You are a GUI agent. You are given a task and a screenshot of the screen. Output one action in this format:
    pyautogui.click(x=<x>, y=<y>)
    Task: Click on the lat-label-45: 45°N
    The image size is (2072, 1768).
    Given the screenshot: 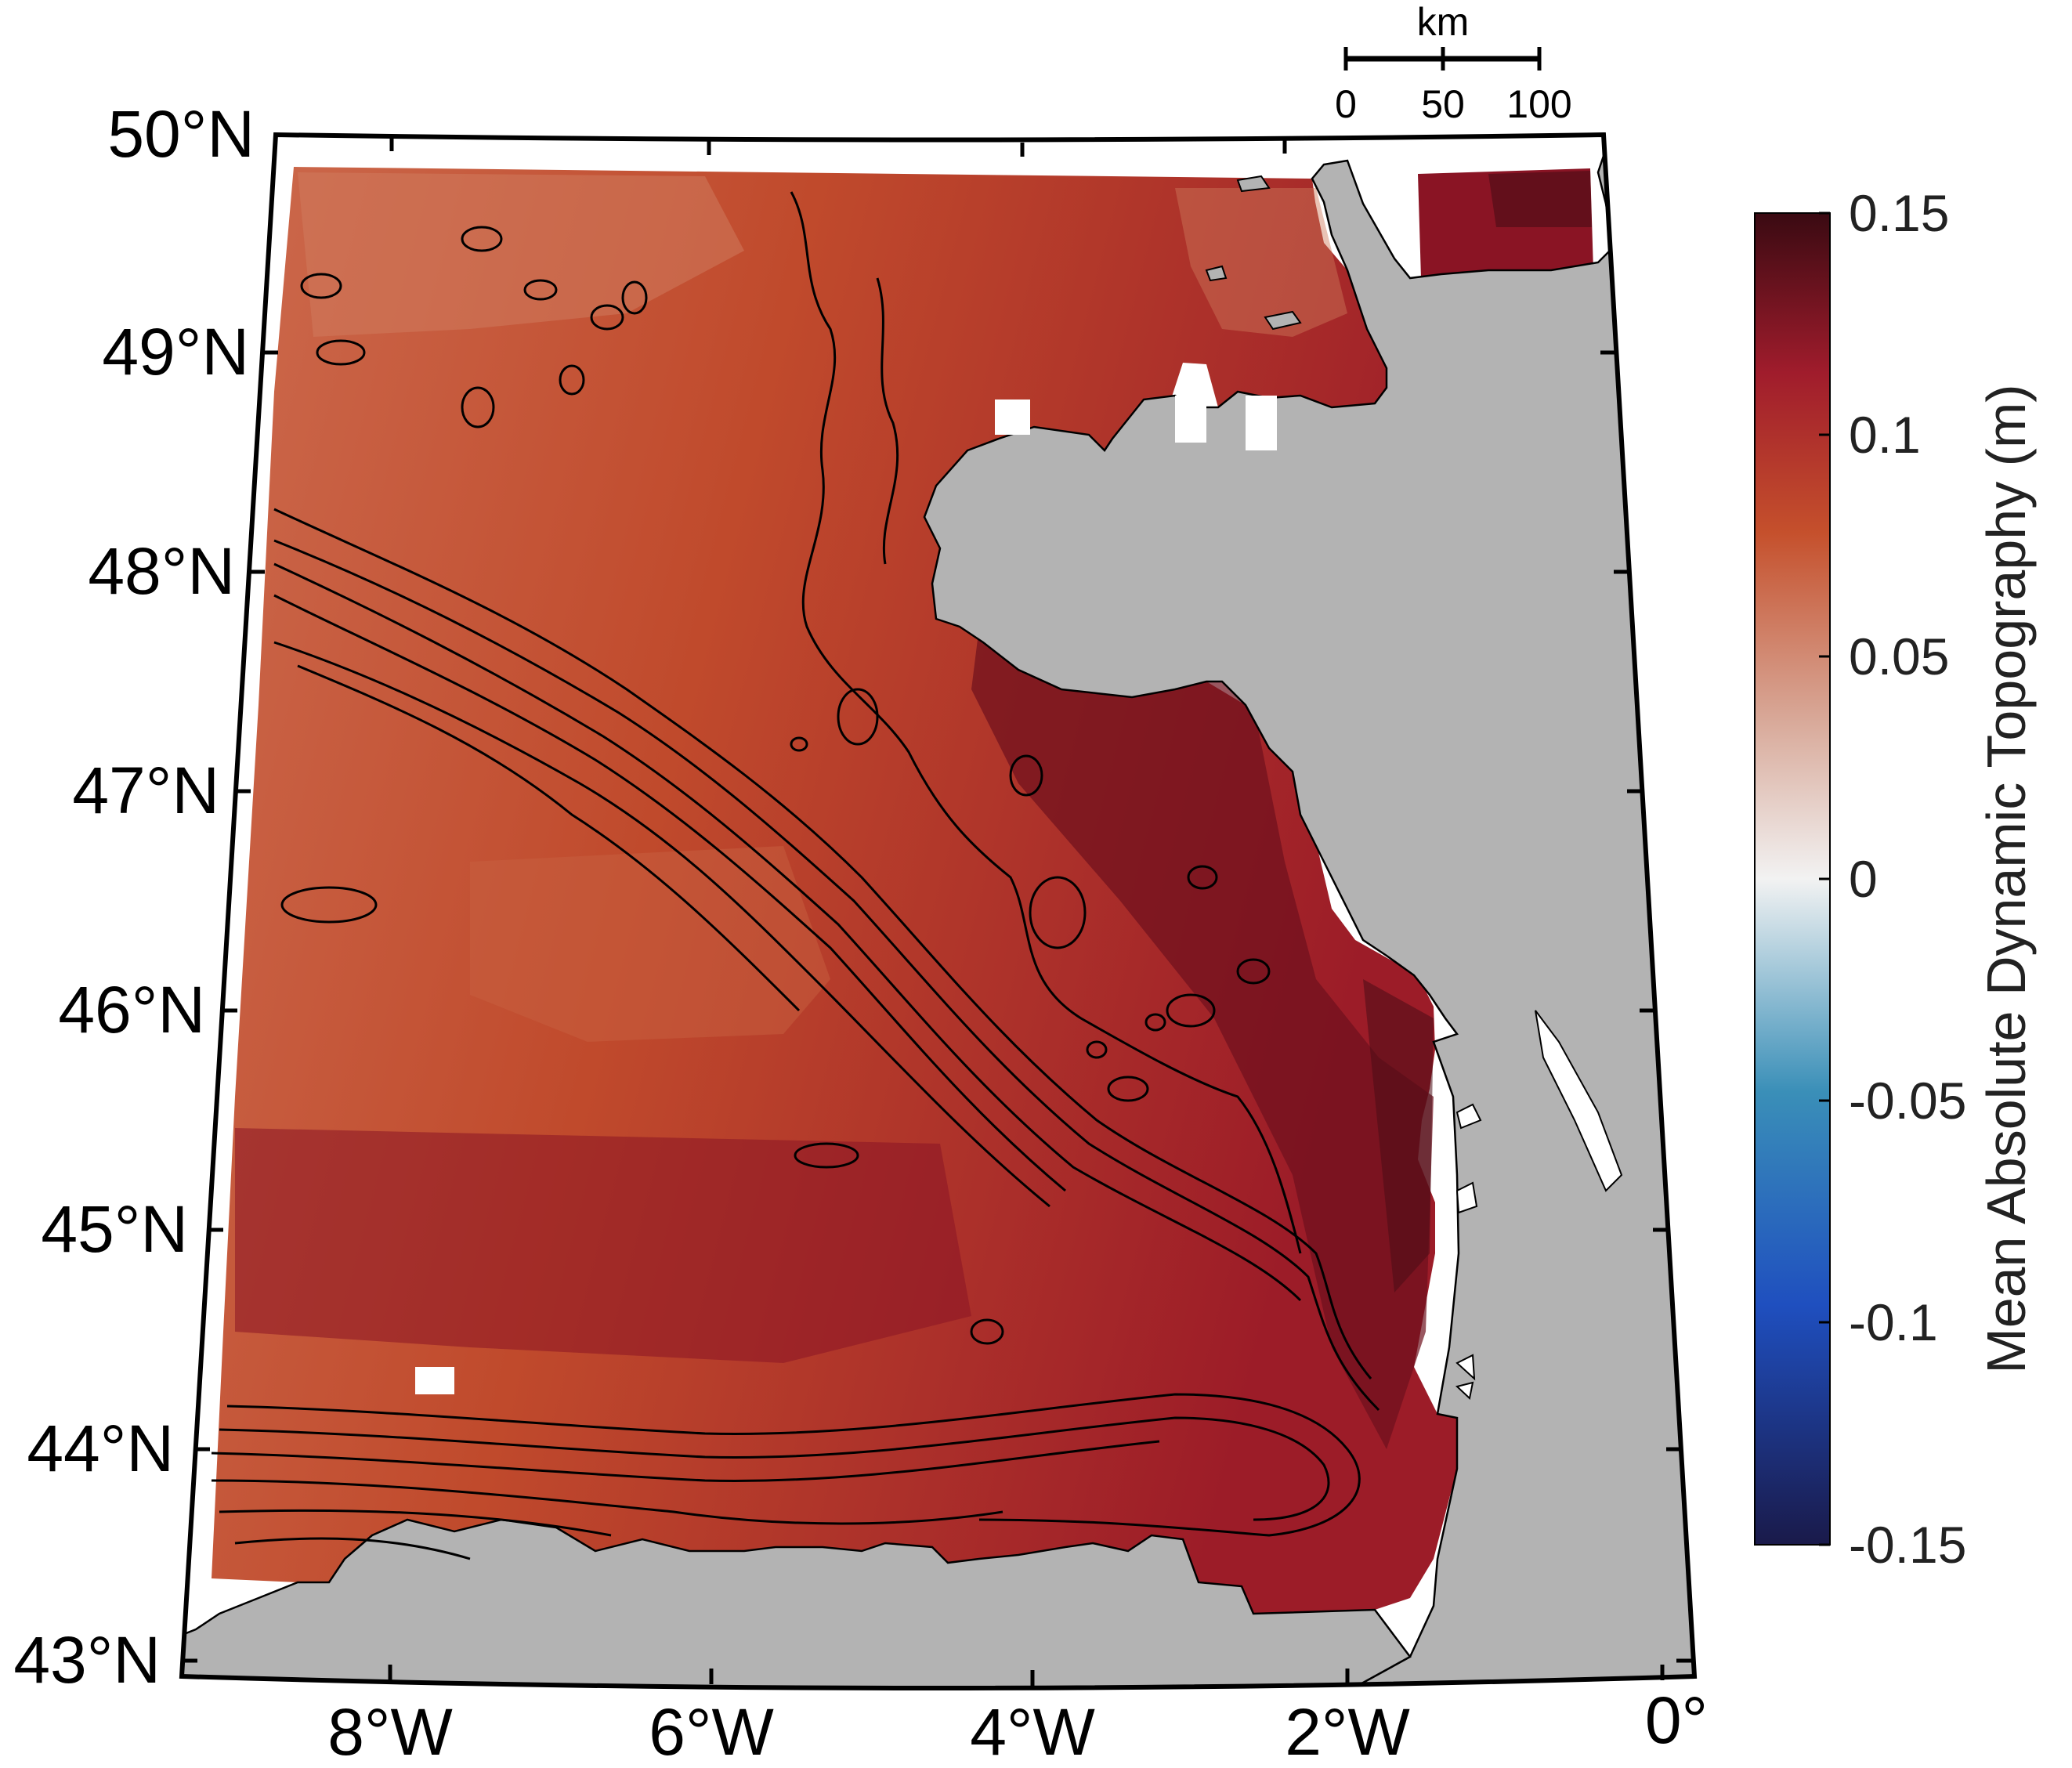 What is the action you would take?
    pyautogui.click(x=114, y=1229)
    